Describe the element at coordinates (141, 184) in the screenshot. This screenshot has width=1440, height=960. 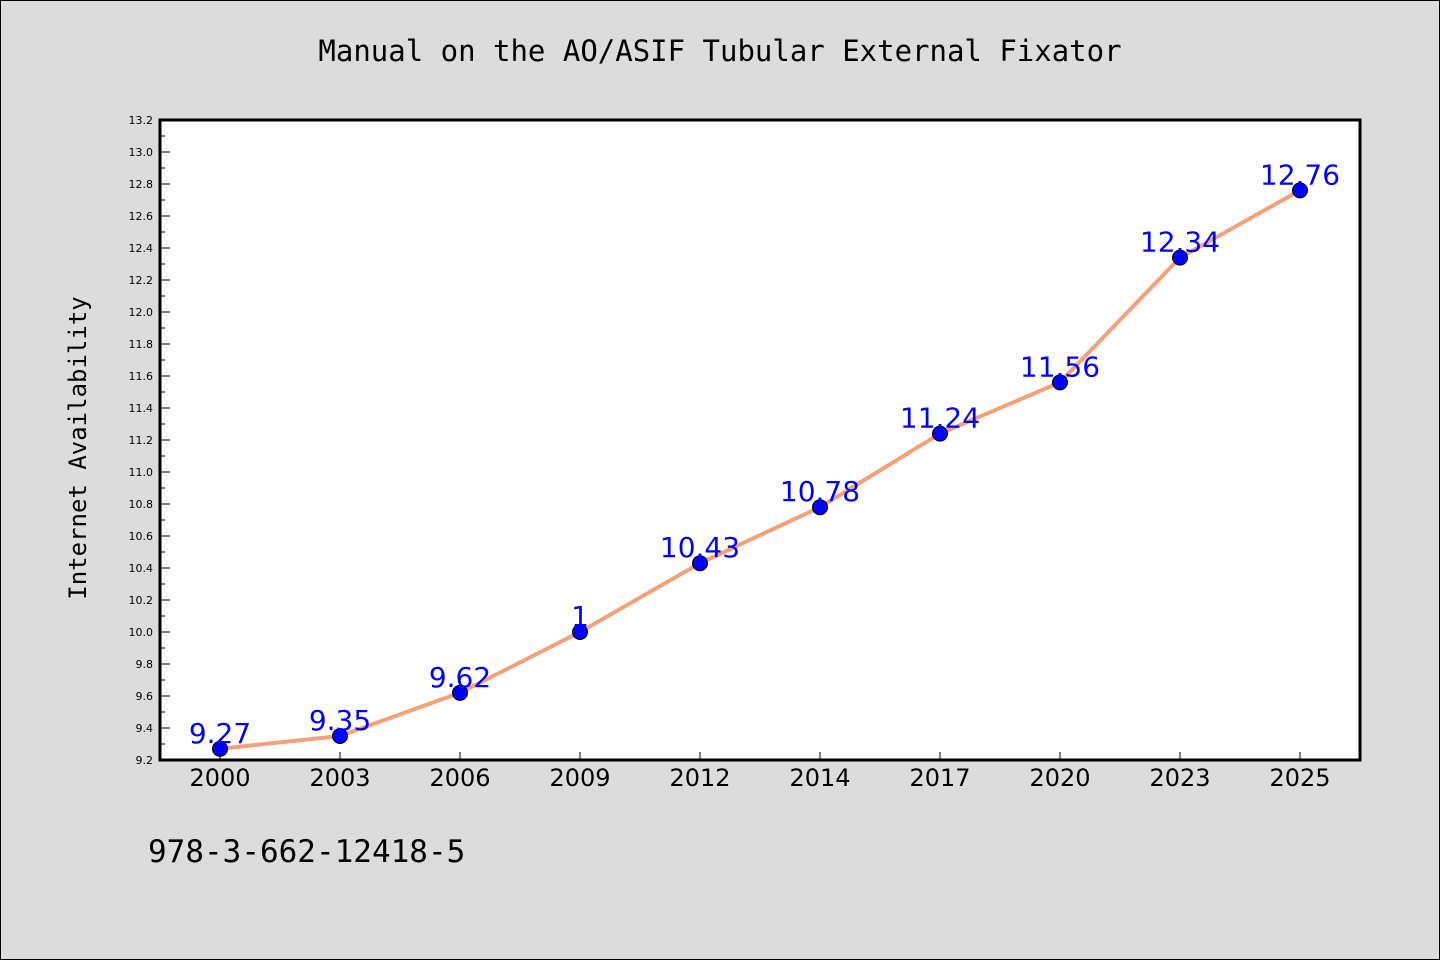
I see `y-tick-label: 12.8` at that location.